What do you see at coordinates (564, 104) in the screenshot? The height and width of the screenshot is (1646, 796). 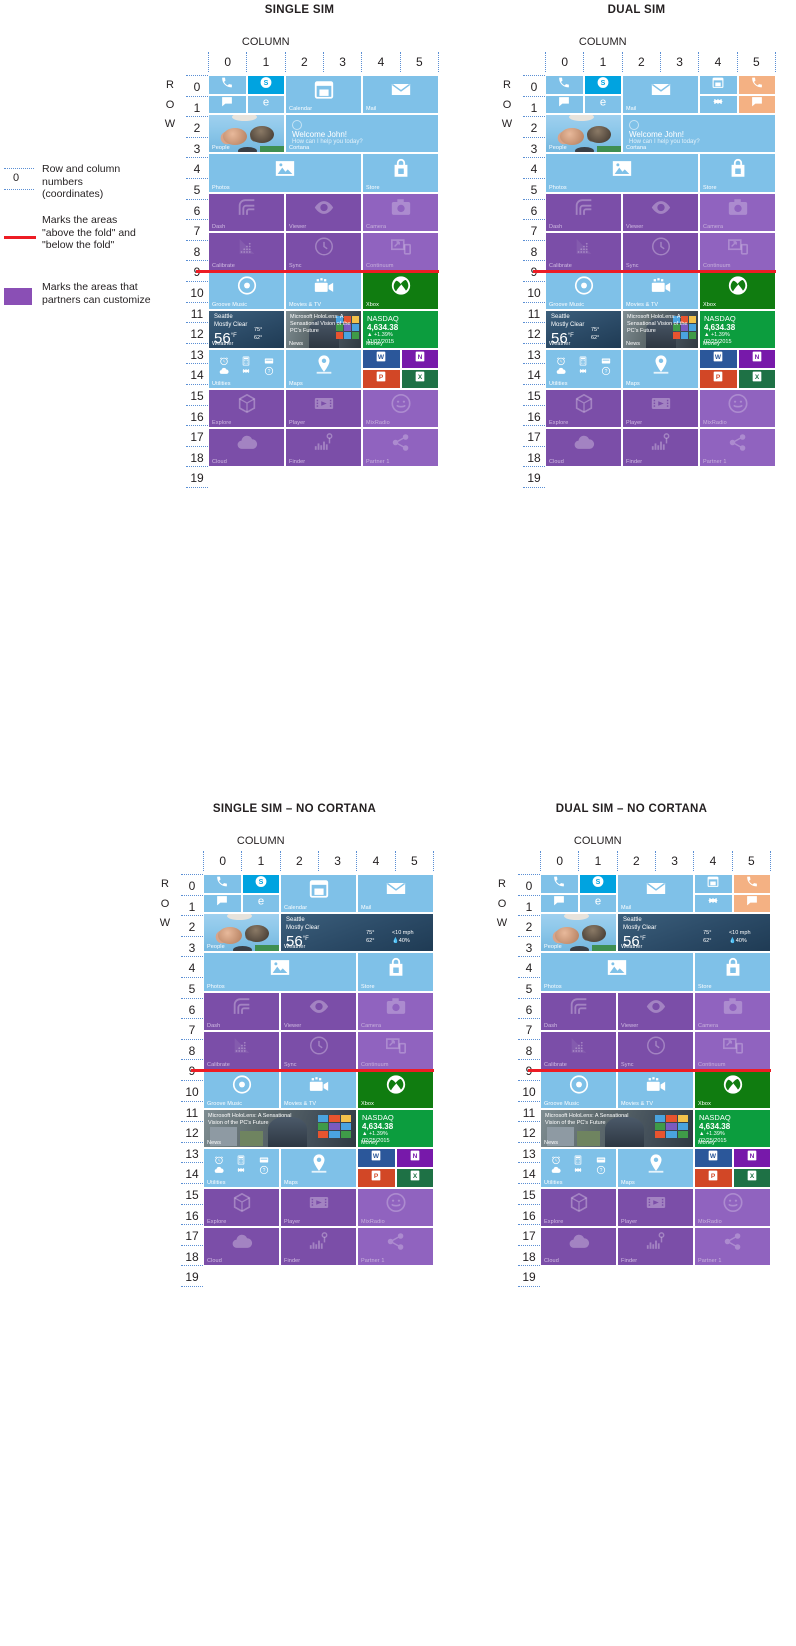 I see `tile-messaging` at bounding box center [564, 104].